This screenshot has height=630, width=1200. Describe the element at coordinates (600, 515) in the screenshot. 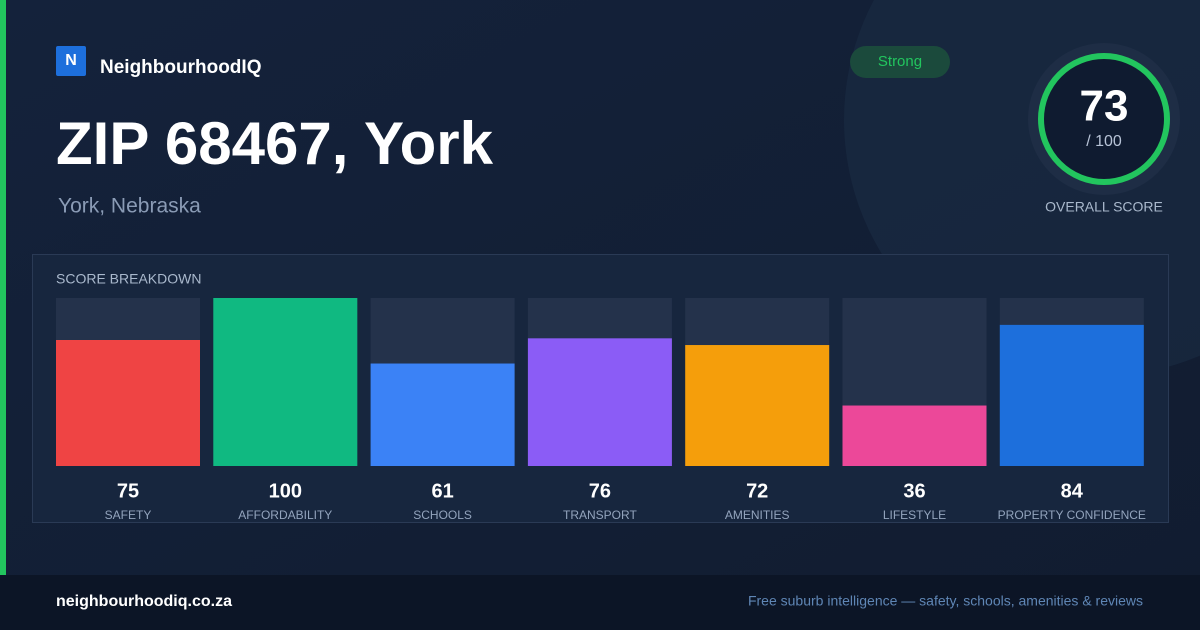

I see `bar-label: TRANSPORT` at that location.